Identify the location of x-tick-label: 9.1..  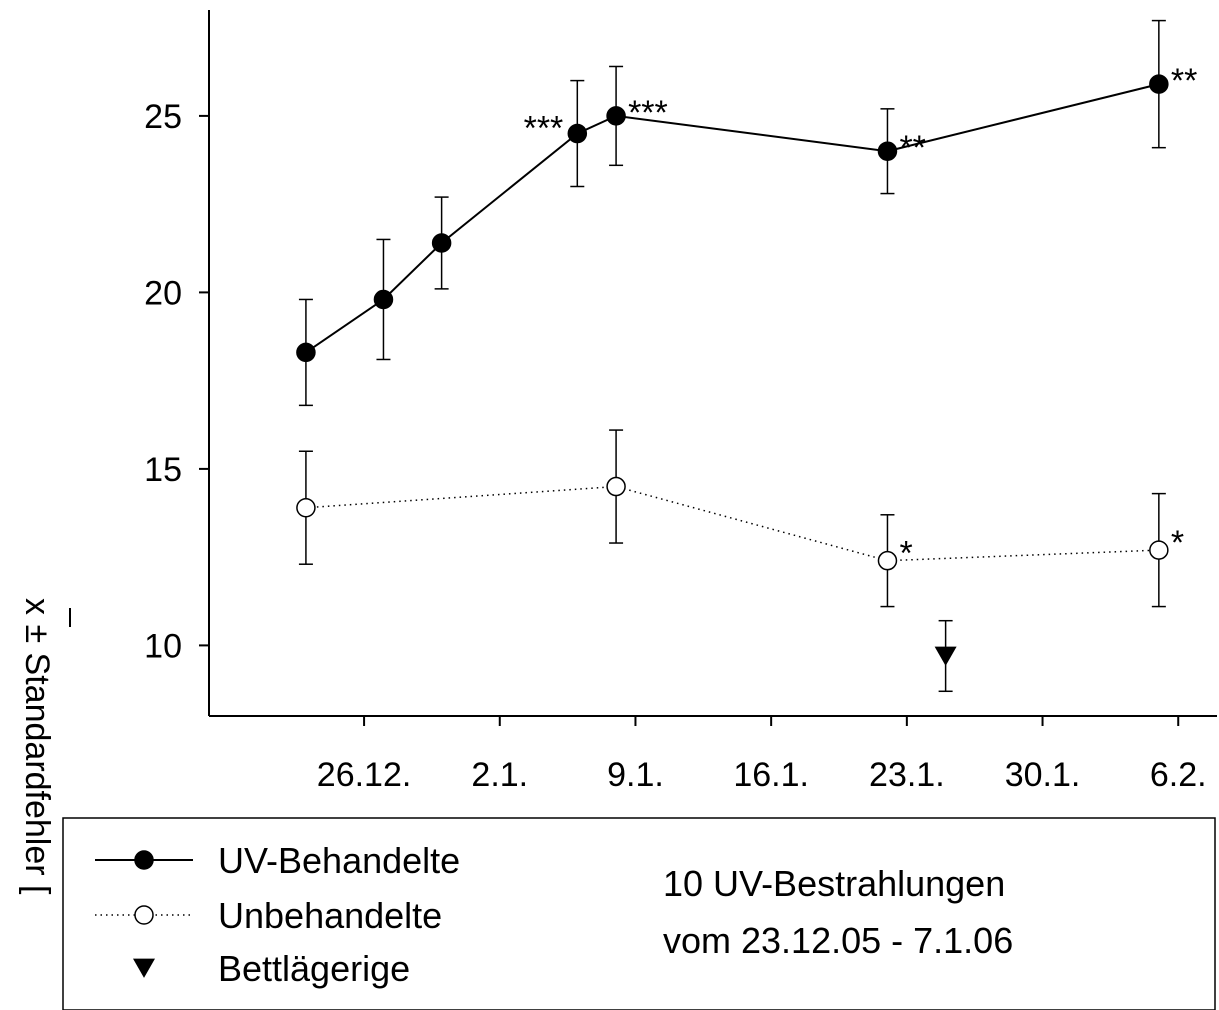
(635, 775).